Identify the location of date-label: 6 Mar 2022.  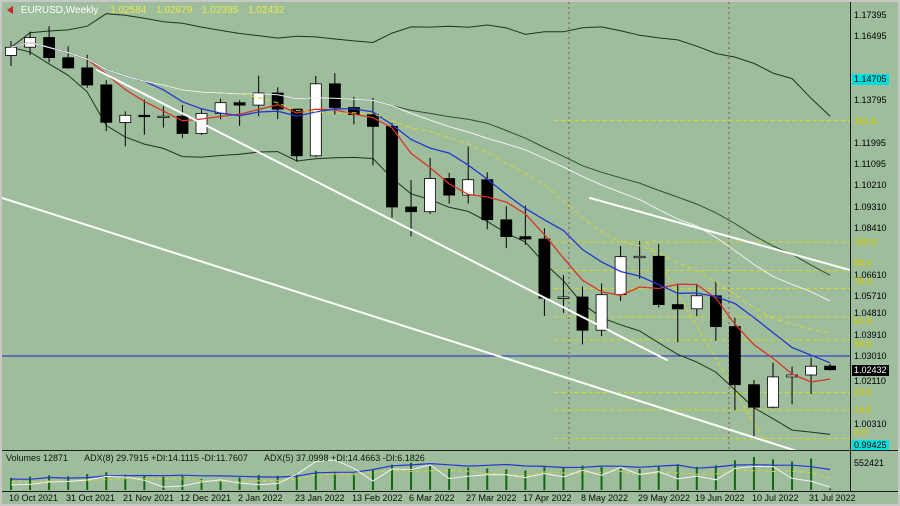
(432, 498).